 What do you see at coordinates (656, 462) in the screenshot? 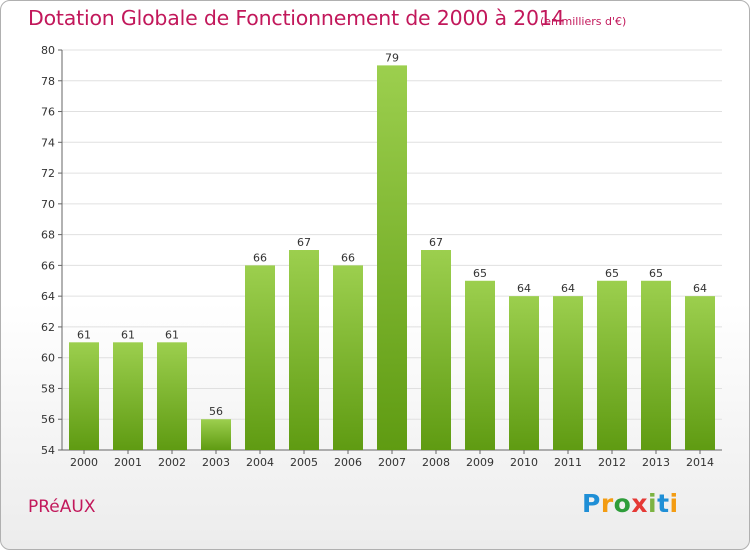
I see `x-tick-label: 2013` at bounding box center [656, 462].